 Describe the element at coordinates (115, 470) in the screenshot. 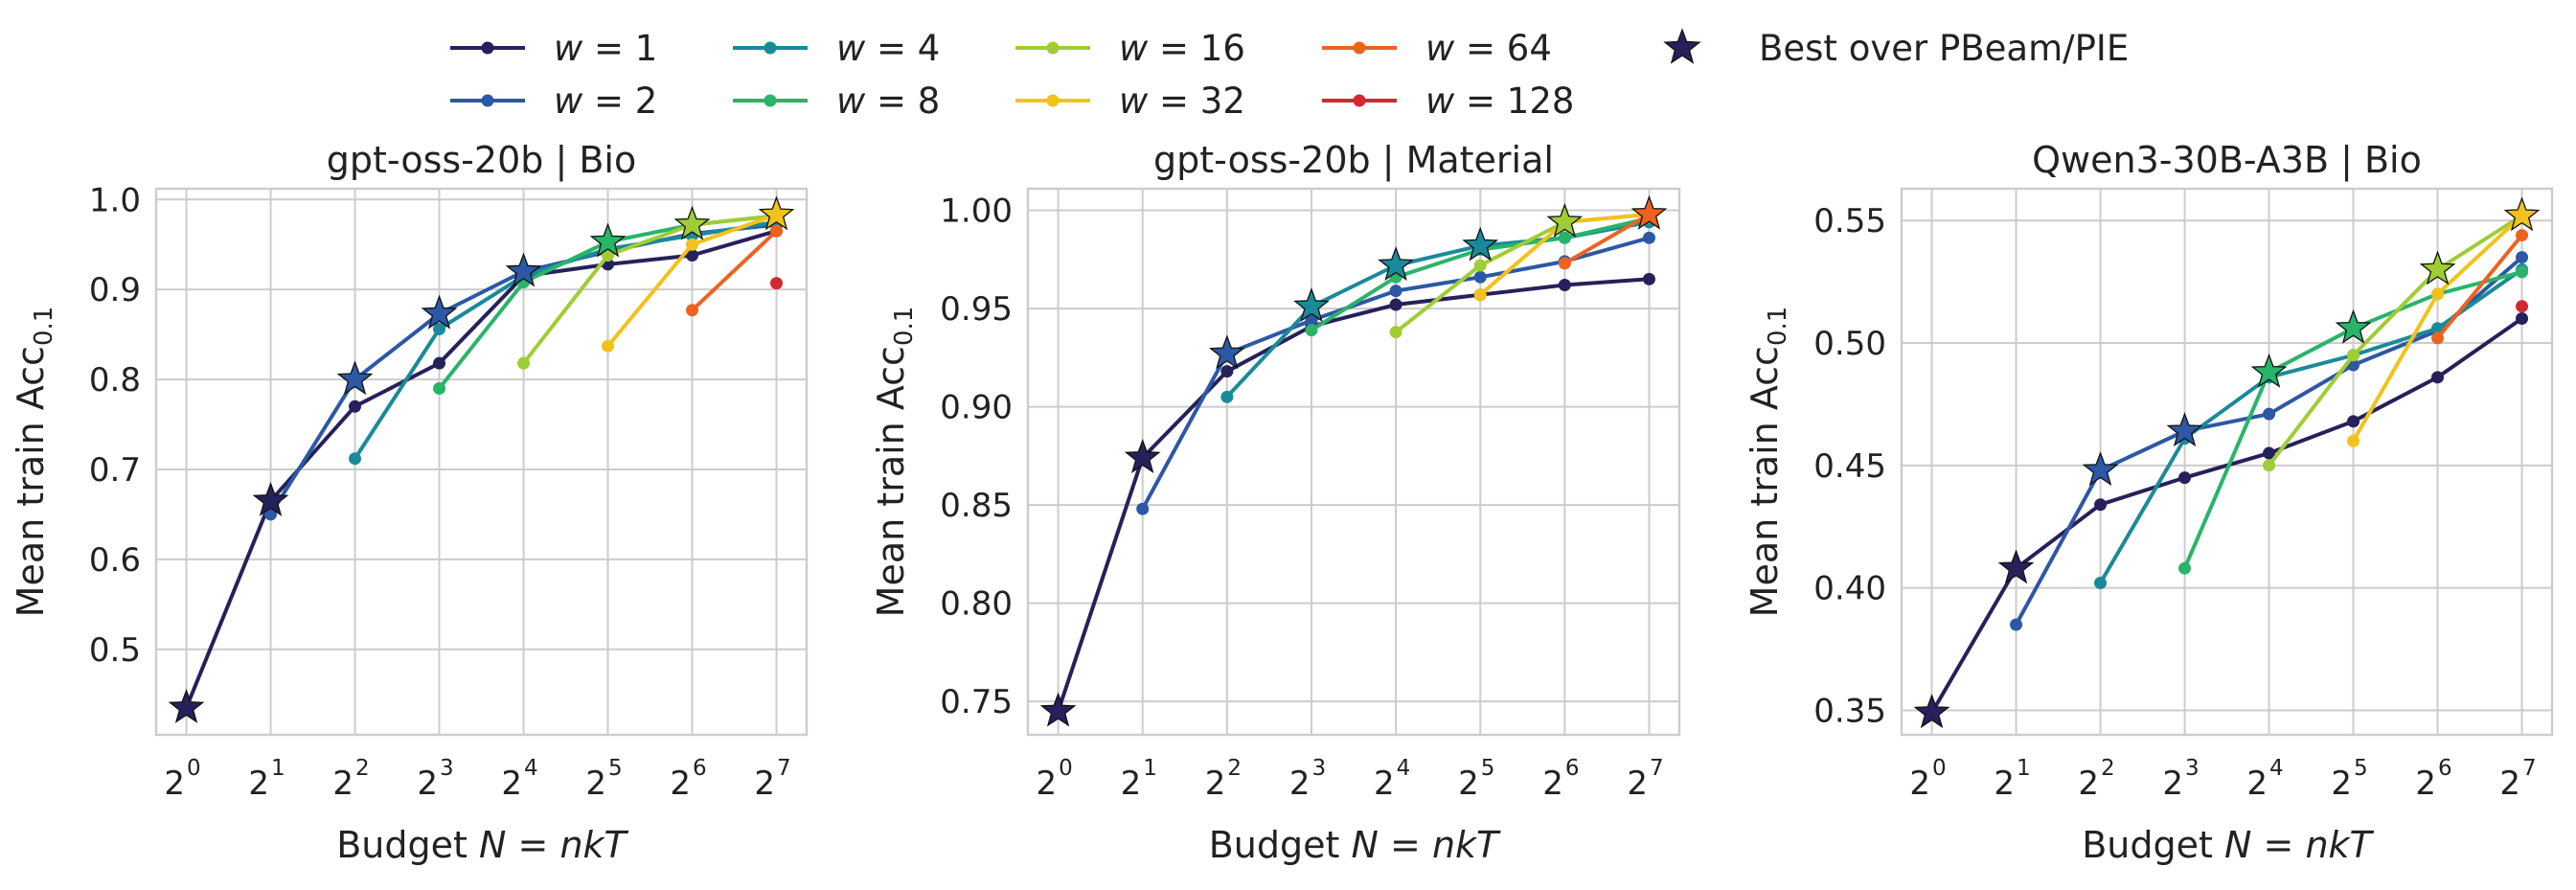

I see `y-tick-label: 0.7` at that location.